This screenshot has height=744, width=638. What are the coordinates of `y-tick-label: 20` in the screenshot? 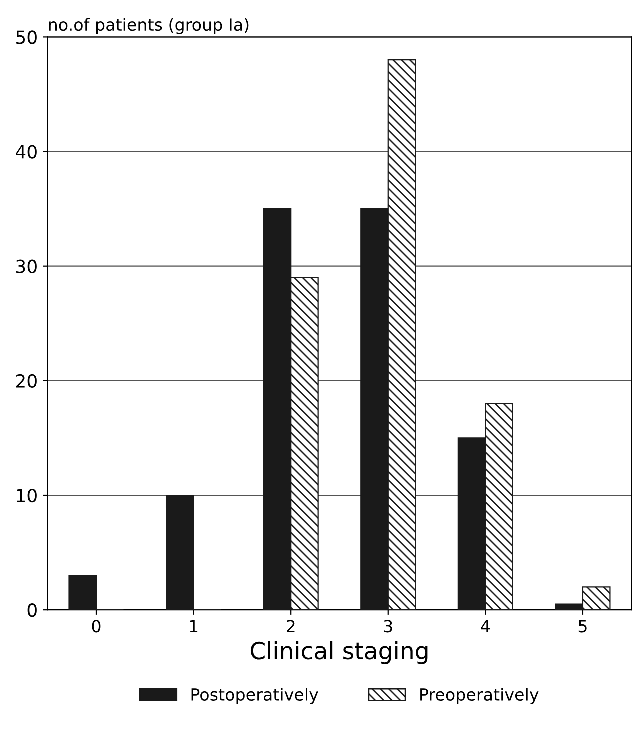 It's located at (26, 381).